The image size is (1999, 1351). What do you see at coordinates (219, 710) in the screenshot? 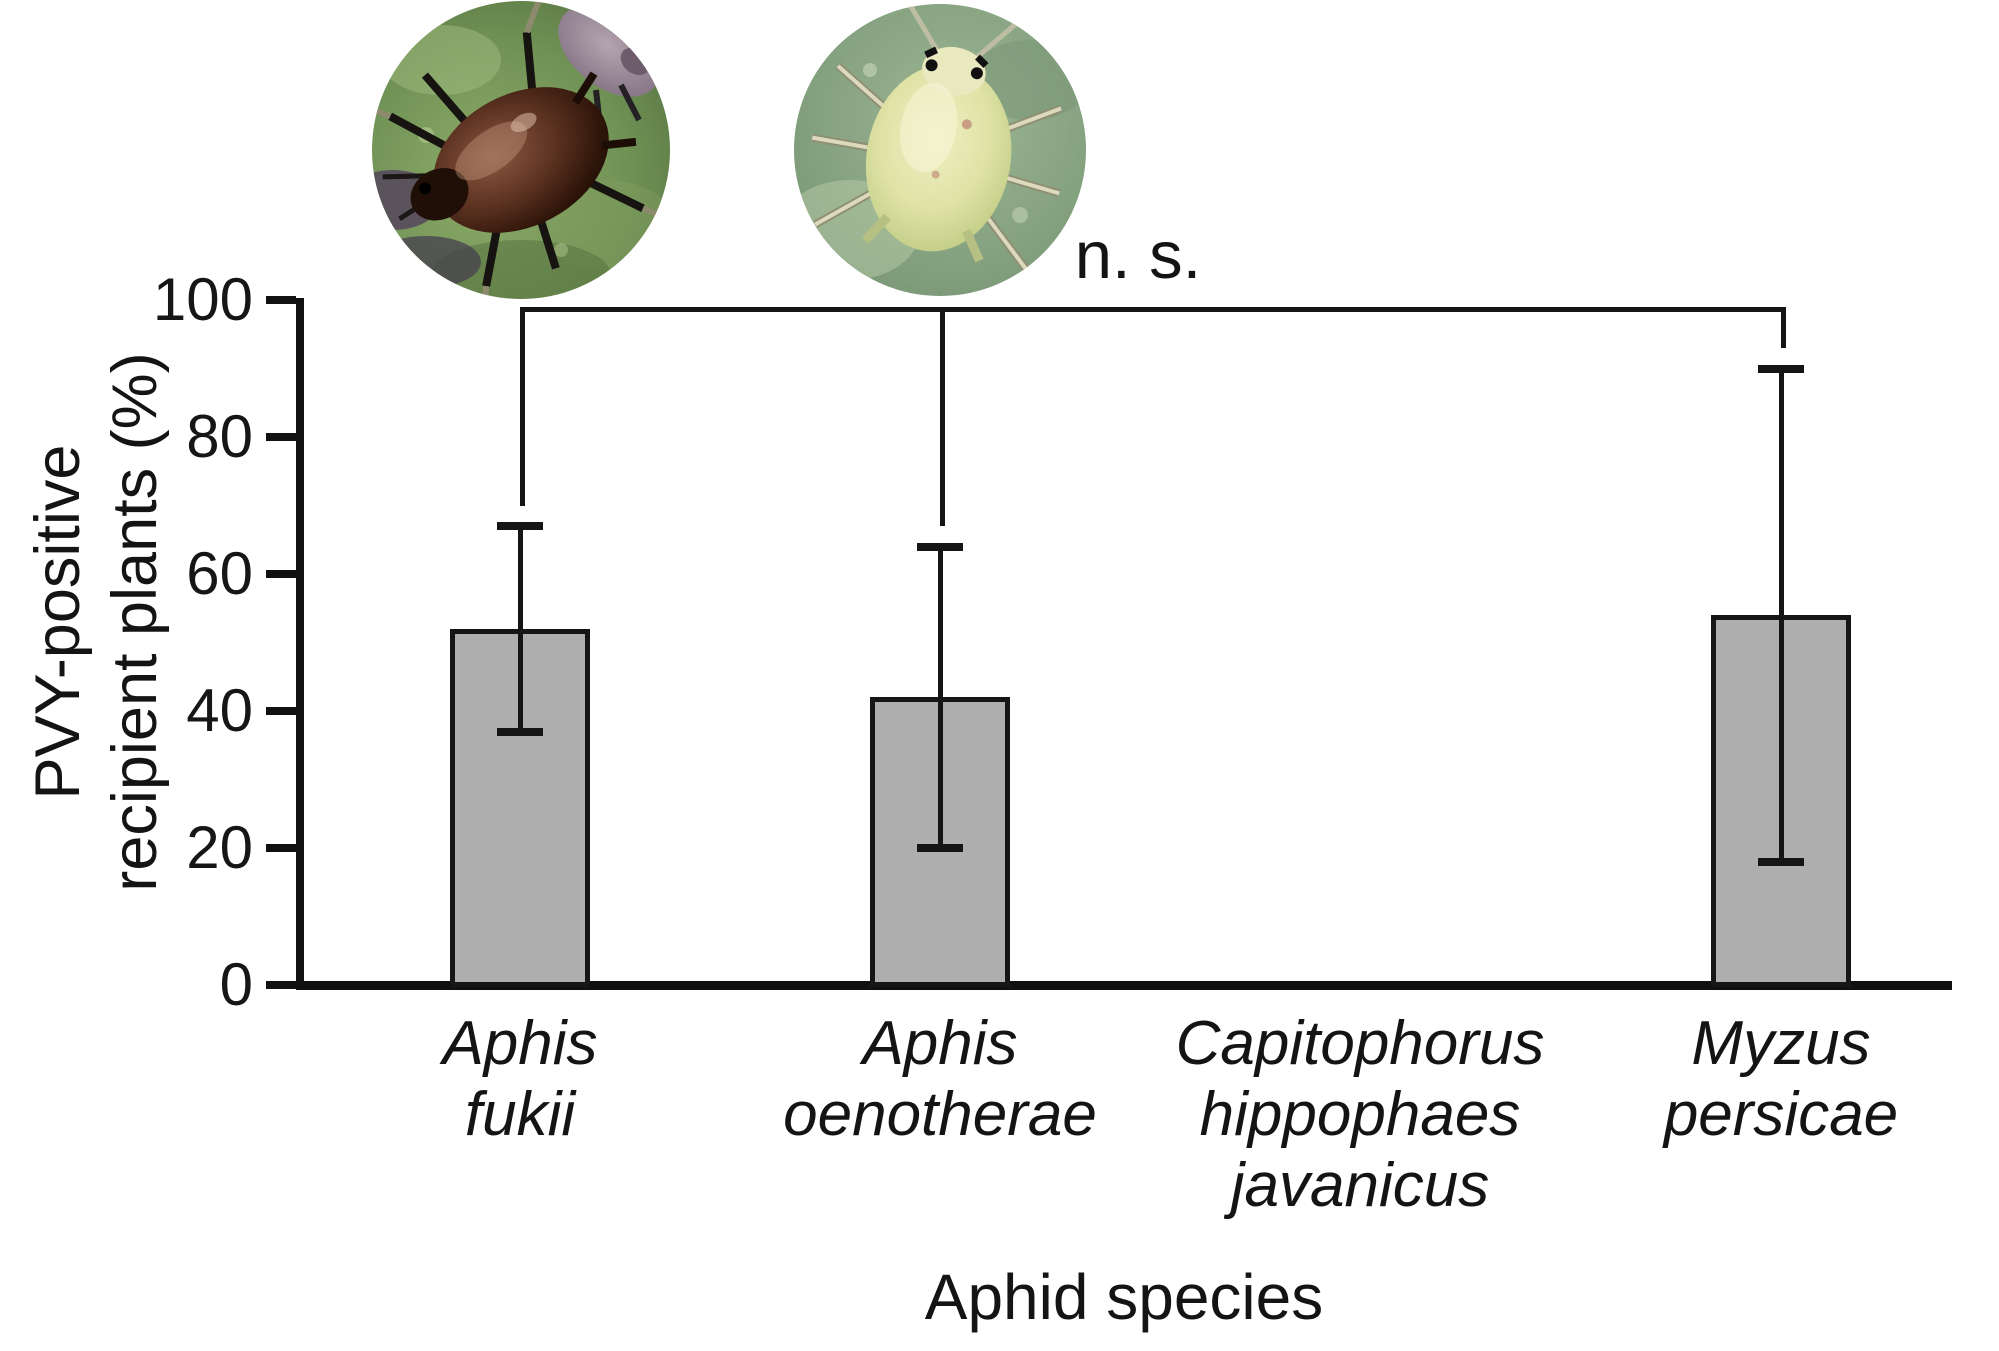
I see `y-axis-tick-label: 40` at bounding box center [219, 710].